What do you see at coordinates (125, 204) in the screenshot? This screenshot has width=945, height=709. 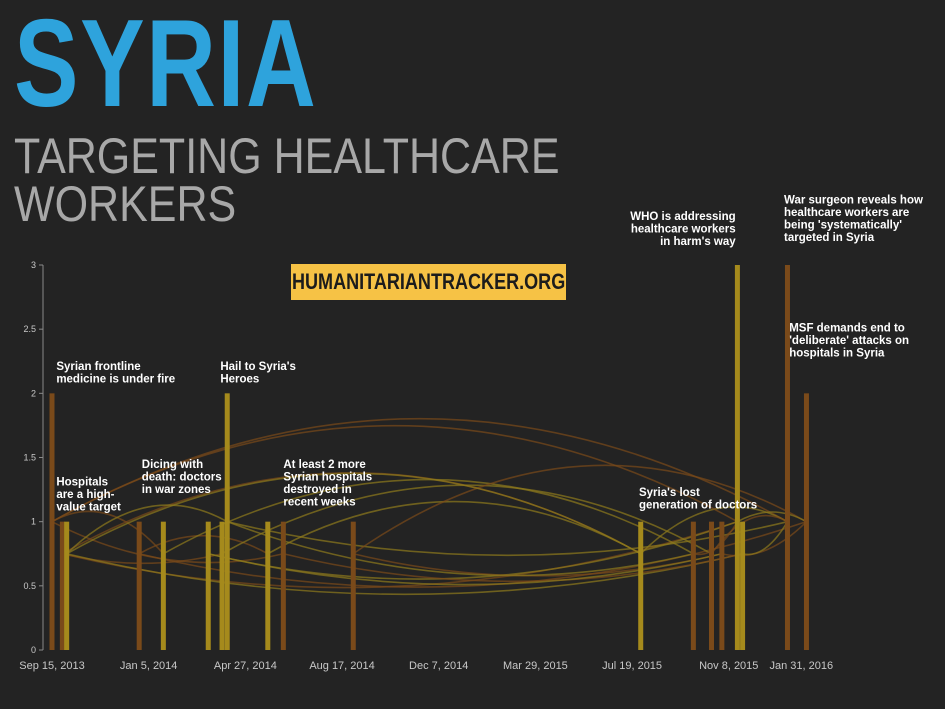 I see `subtitle-line-2: WORKERS` at bounding box center [125, 204].